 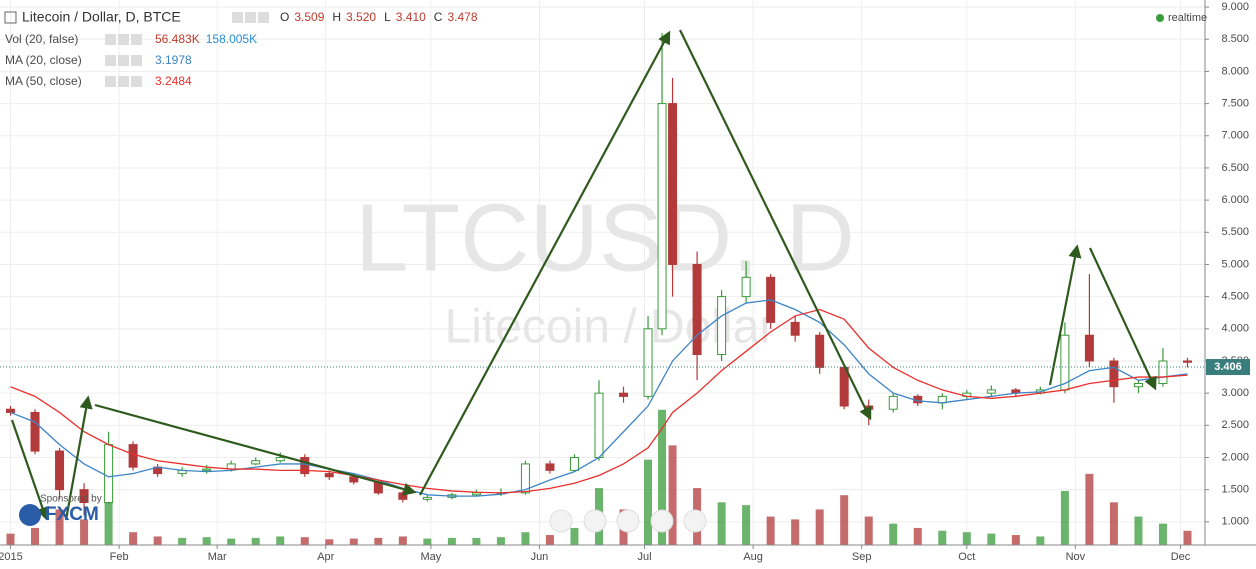 What do you see at coordinates (361, 17) in the screenshot?
I see `ohlc-value: 3.520` at bounding box center [361, 17].